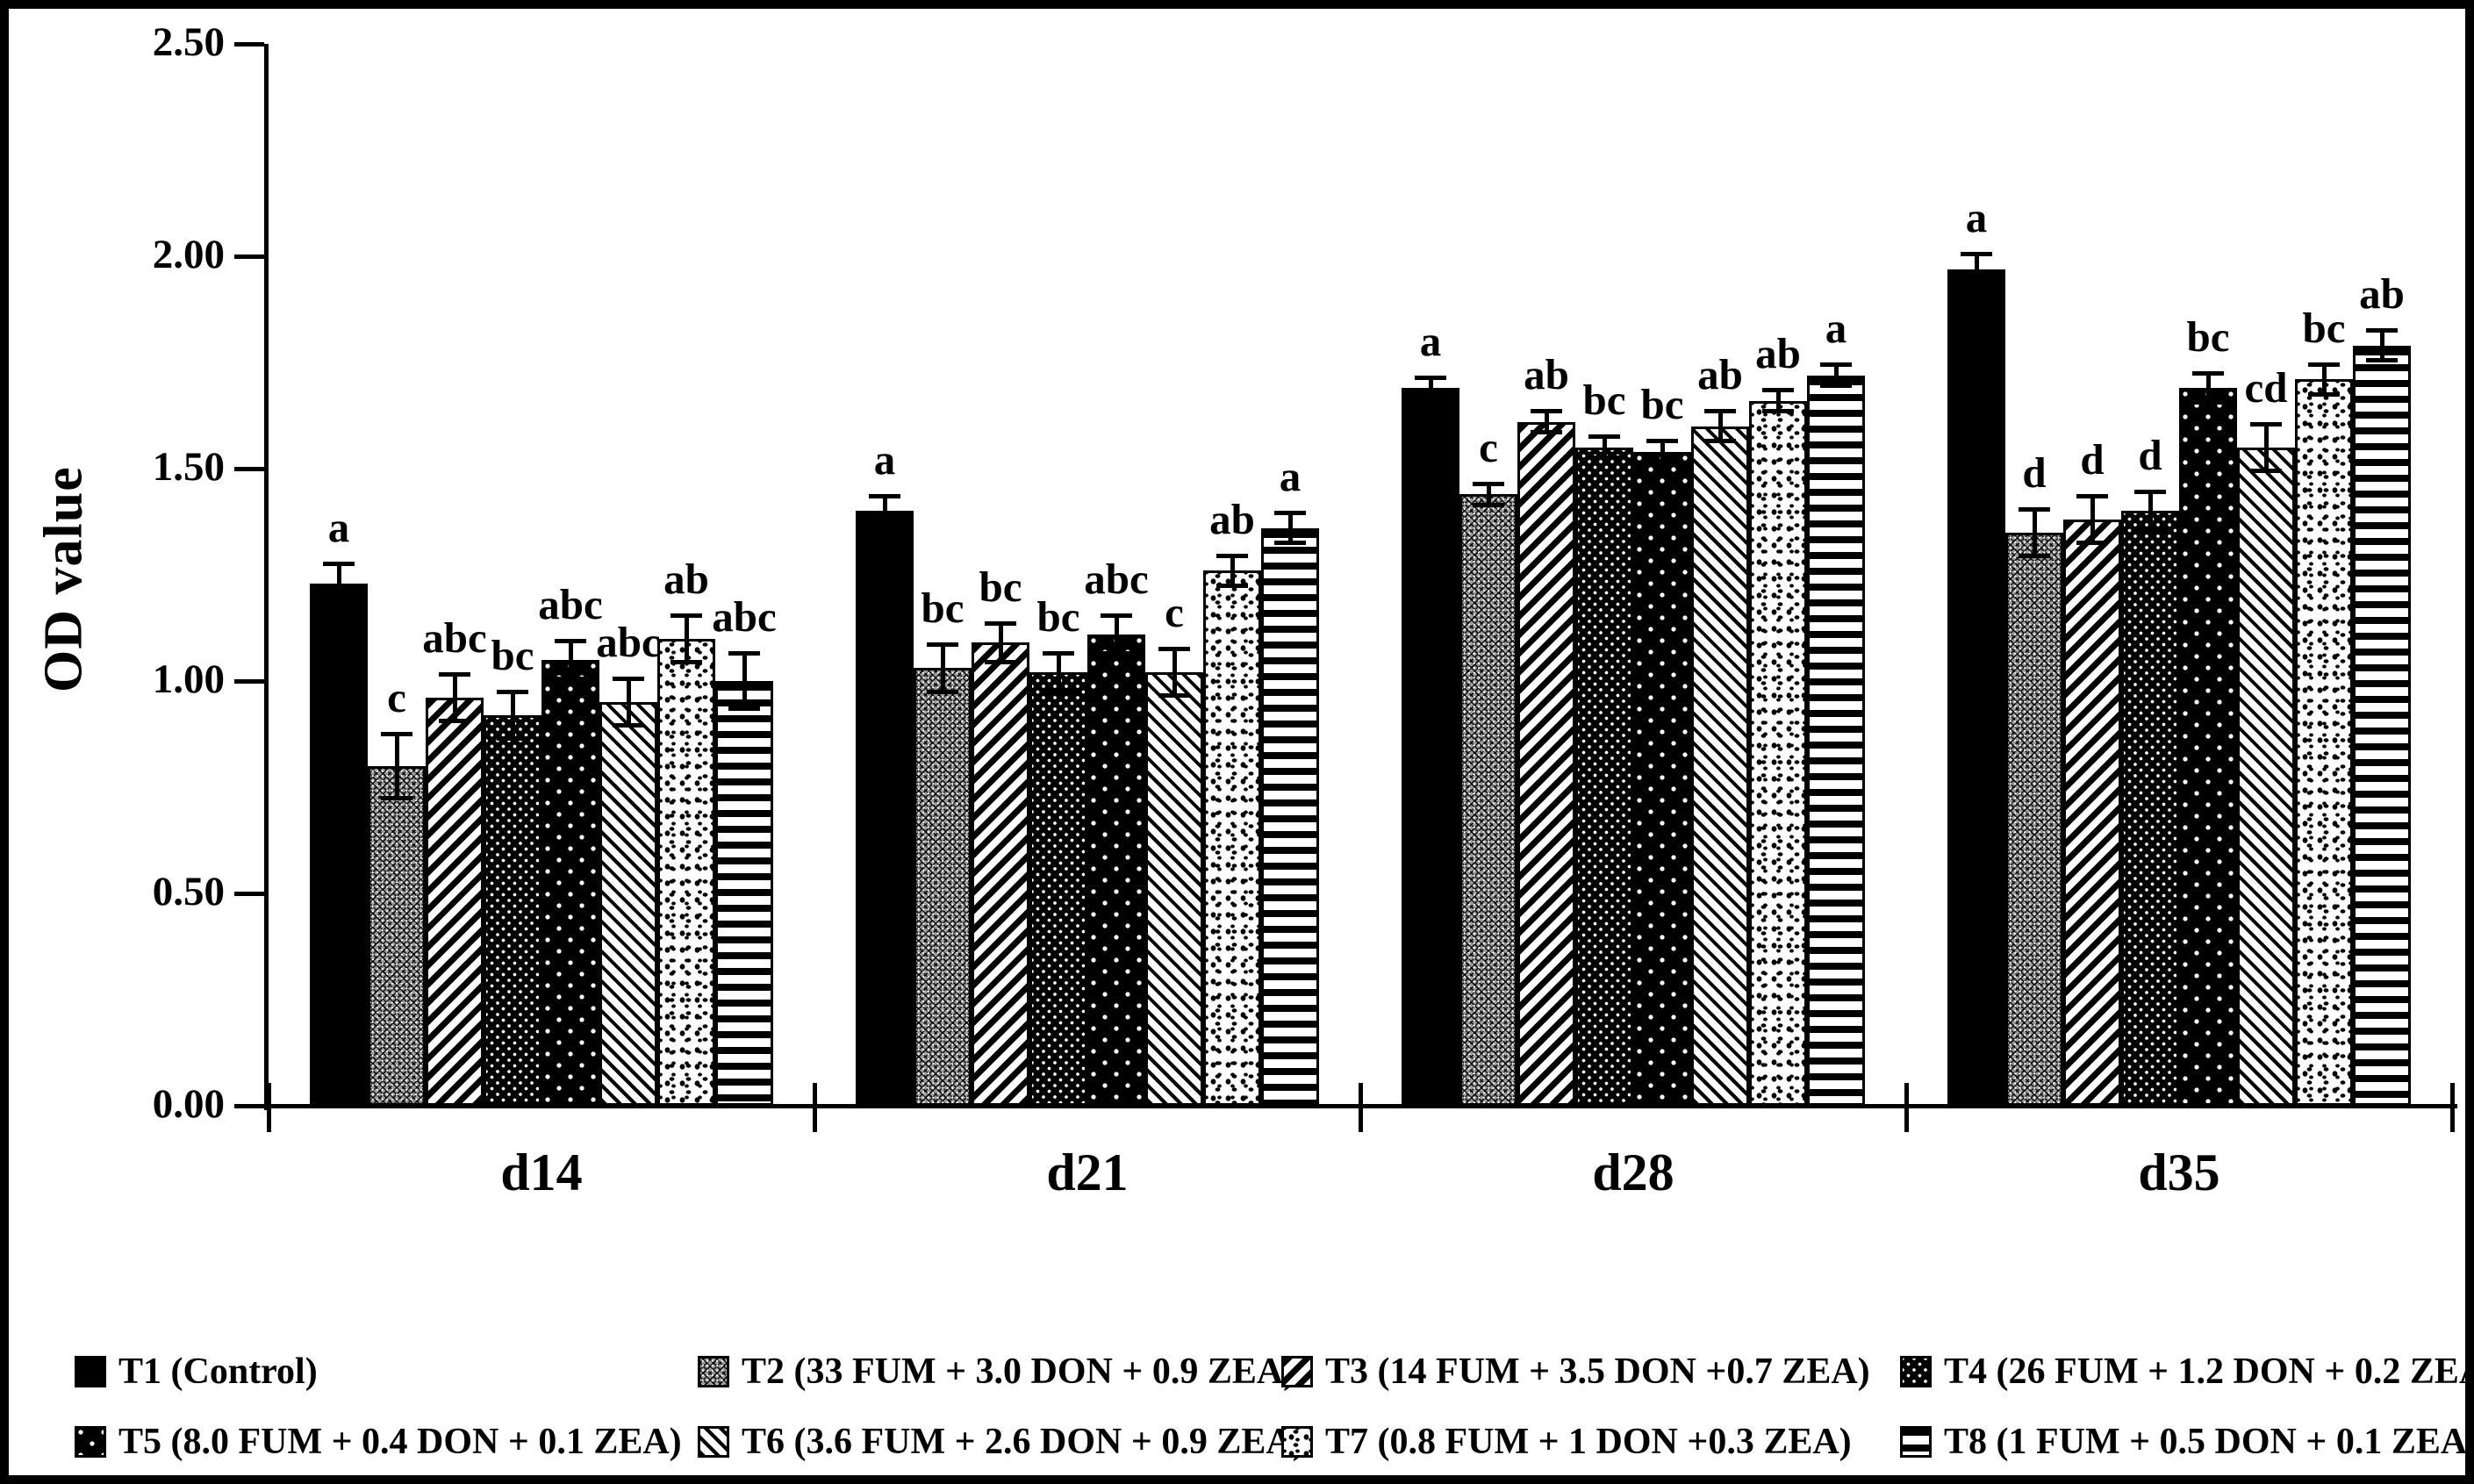  Describe the element at coordinates (1058, 889) in the screenshot. I see `bar-4-d21` at that location.